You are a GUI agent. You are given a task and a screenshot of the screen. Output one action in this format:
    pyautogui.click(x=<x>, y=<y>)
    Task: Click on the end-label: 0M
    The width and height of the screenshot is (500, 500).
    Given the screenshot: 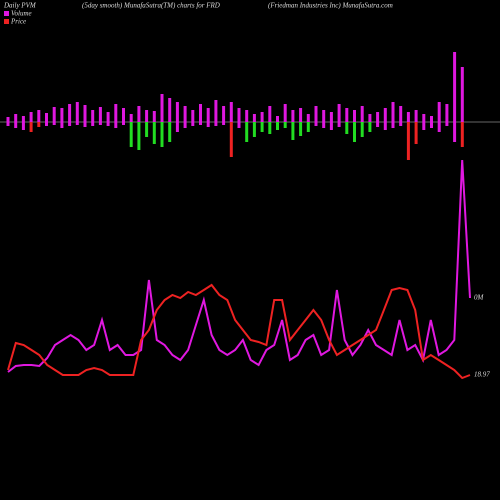 What is the action you would take?
    pyautogui.click(x=479, y=298)
    